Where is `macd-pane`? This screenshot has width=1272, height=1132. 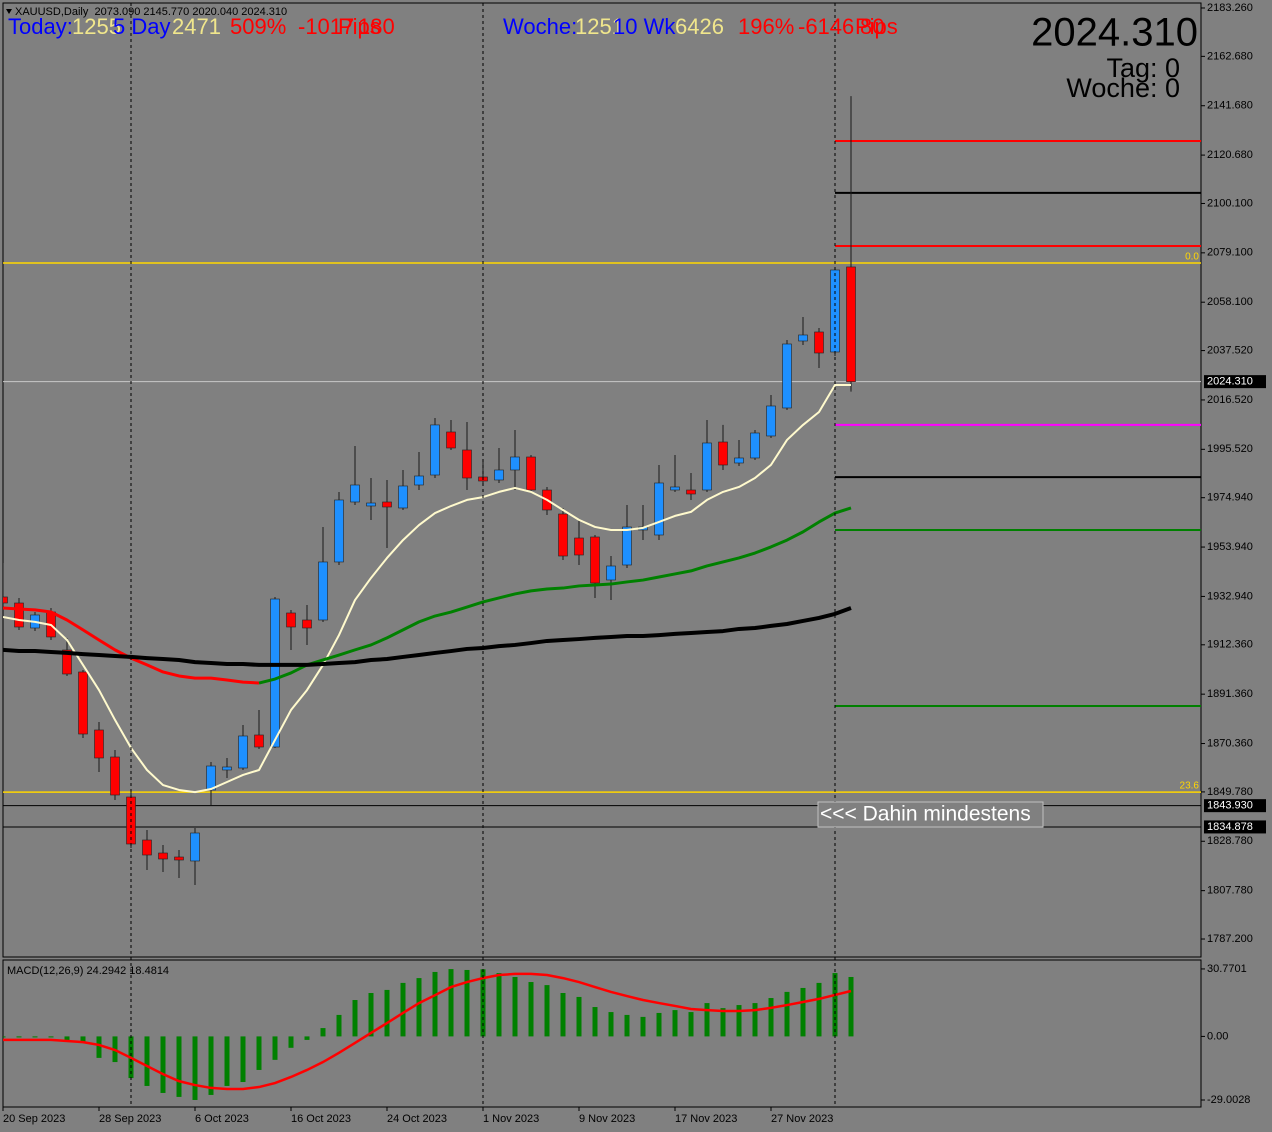 macd-pane is located at coordinates (602, 1033).